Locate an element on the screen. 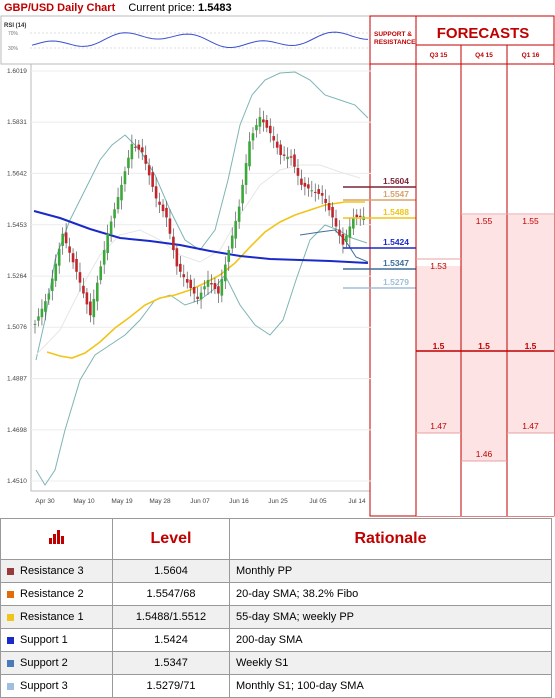 This screenshot has height=698, width=555. level-label: 1.5424 is located at coordinates (396, 242).